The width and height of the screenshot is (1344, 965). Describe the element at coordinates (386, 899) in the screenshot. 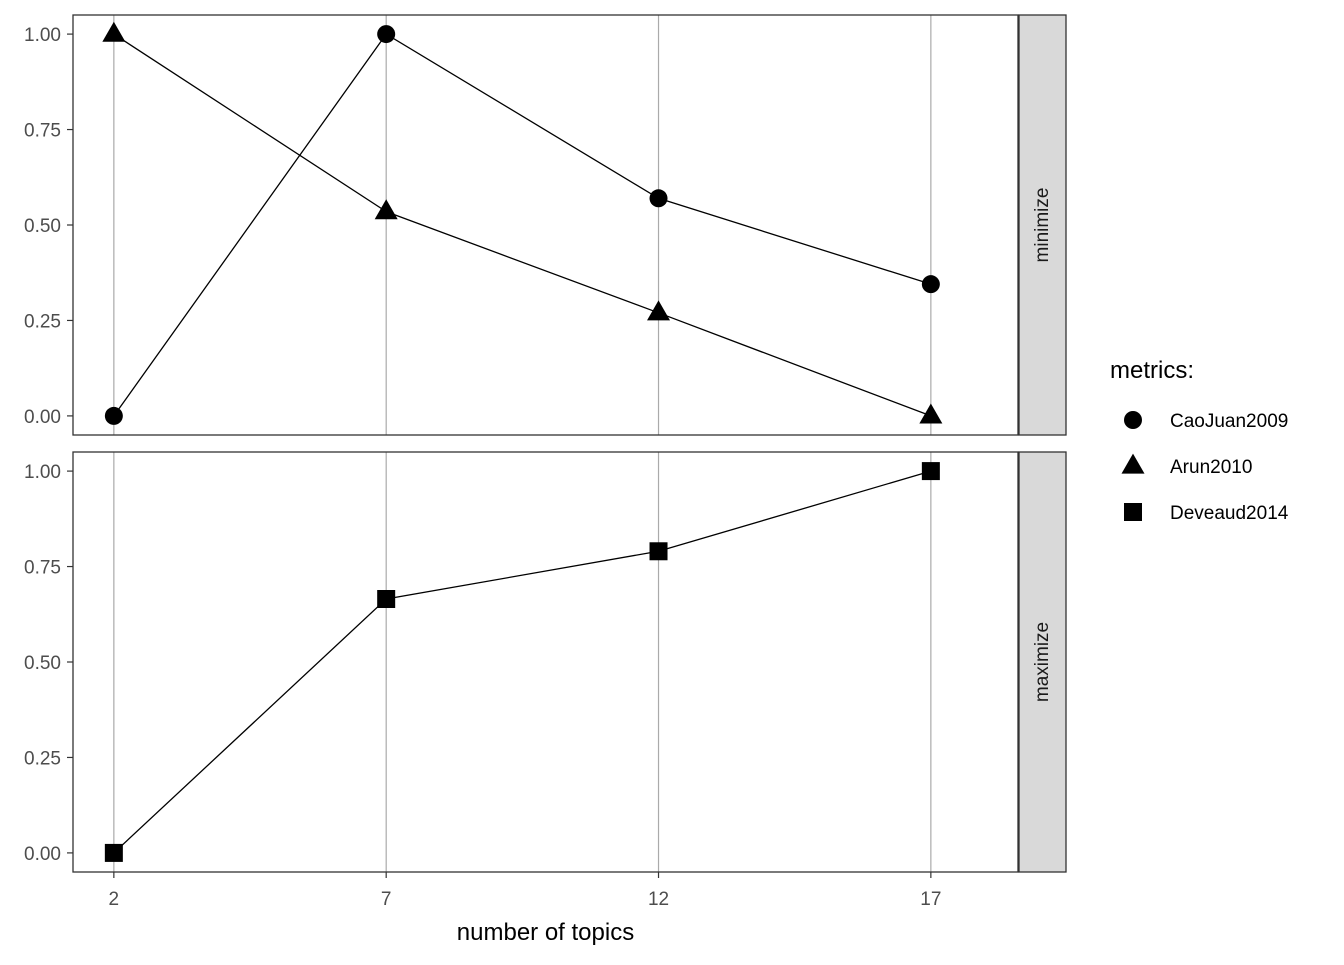

I see `x-tick-label: 7` at that location.